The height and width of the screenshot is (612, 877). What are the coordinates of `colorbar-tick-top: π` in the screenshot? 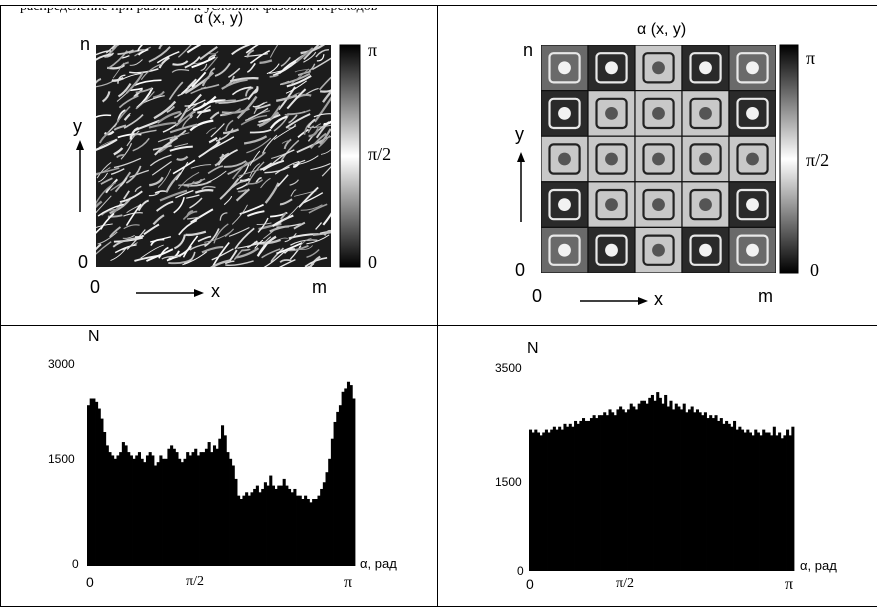 It's located at (811, 58).